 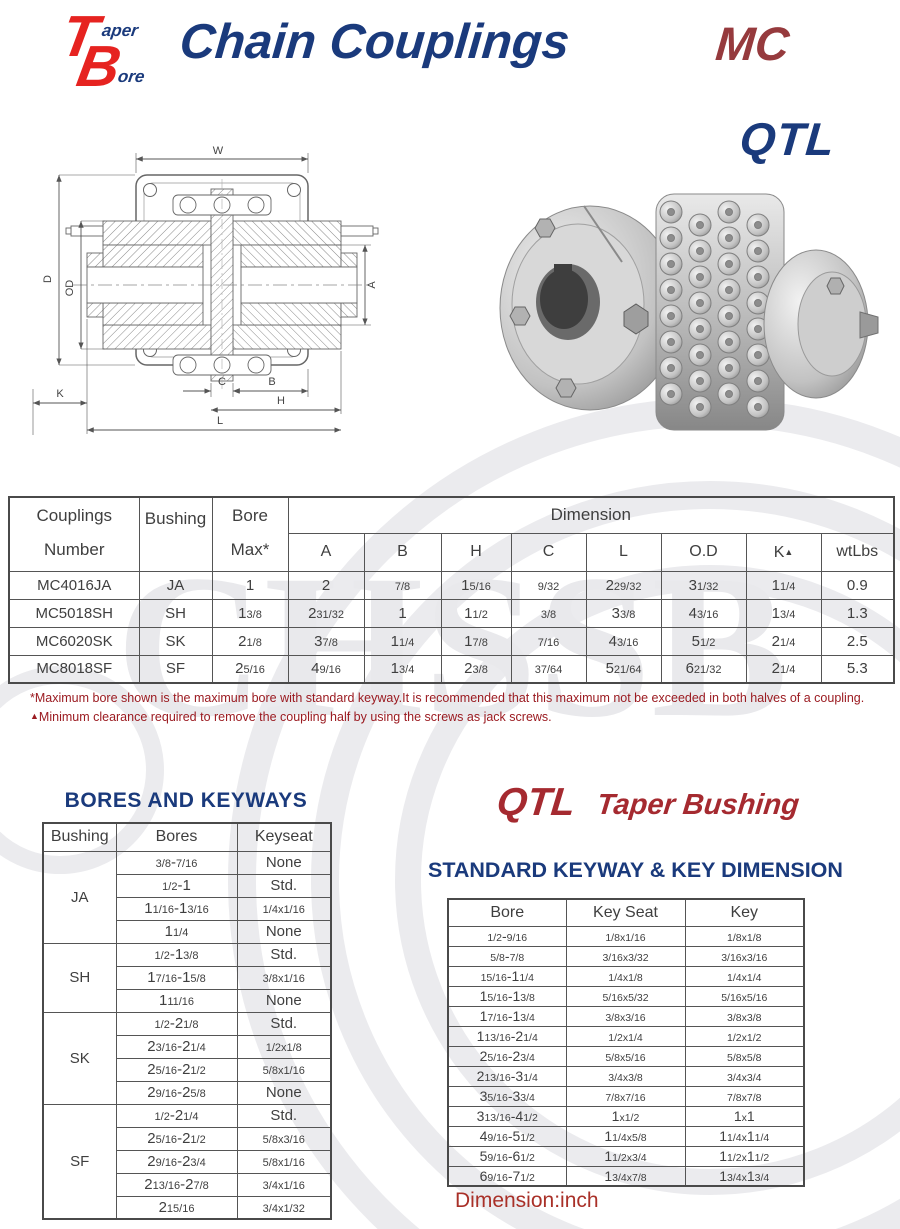 I want to click on table-row: Bushing Bores Keyseat, so click(x=187, y=837).